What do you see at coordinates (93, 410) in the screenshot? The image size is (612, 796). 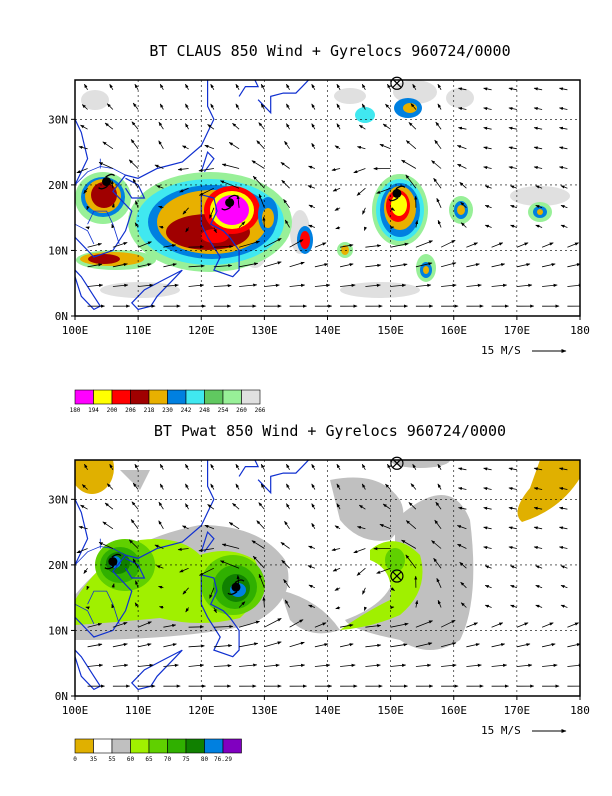 I see `colorbar-label: 194` at bounding box center [93, 410].